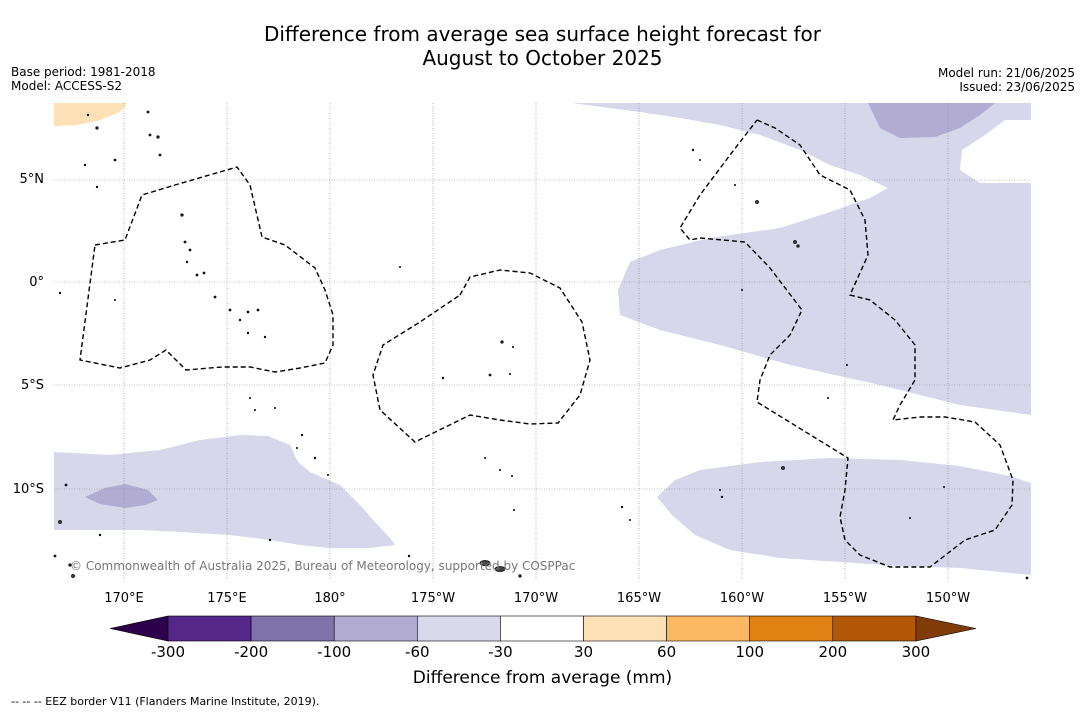  I want to click on lat-label-5s: 5°S, so click(32, 385).